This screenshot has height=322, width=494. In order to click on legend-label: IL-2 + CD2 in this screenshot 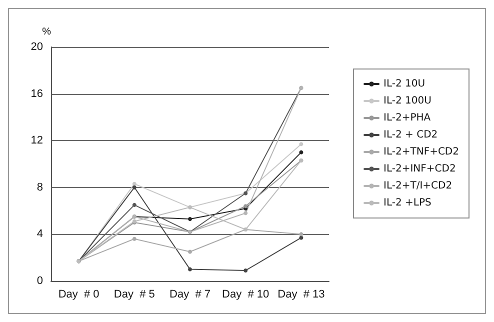, I will do `click(411, 135)`.